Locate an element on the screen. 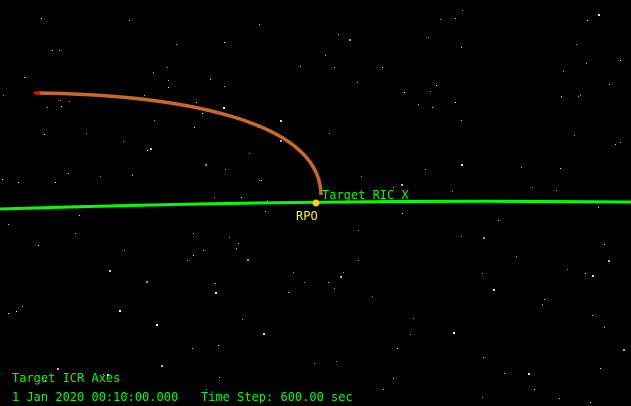 This screenshot has height=406, width=631. rpo-satellite-marker is located at coordinates (316, 203).